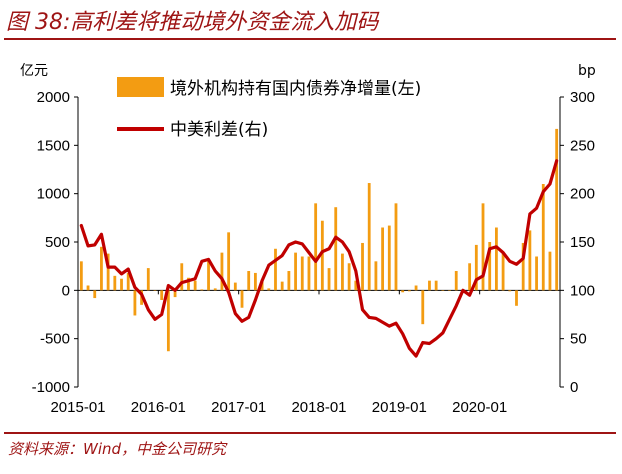 This screenshot has width=622, height=474. What do you see at coordinates (582, 290) in the screenshot?
I see `right-tick-label: 100` at bounding box center [582, 290].